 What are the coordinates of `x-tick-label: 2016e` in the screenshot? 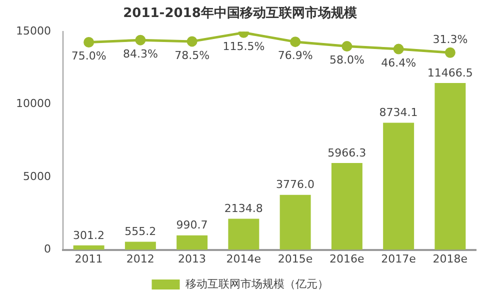 It's located at (347, 259).